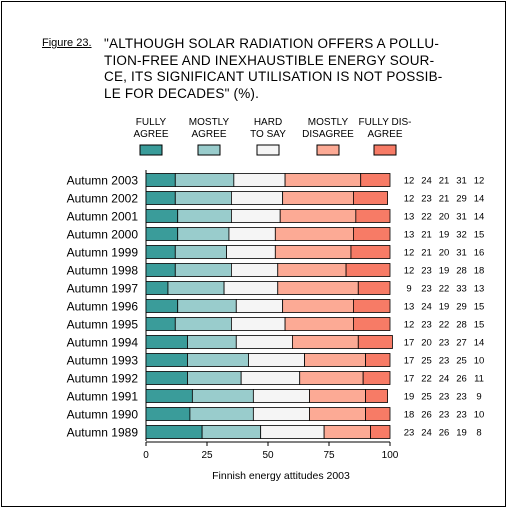 This screenshot has height=510, width=509. What do you see at coordinates (268, 455) in the screenshot?
I see `x-tick-label: 50` at bounding box center [268, 455].